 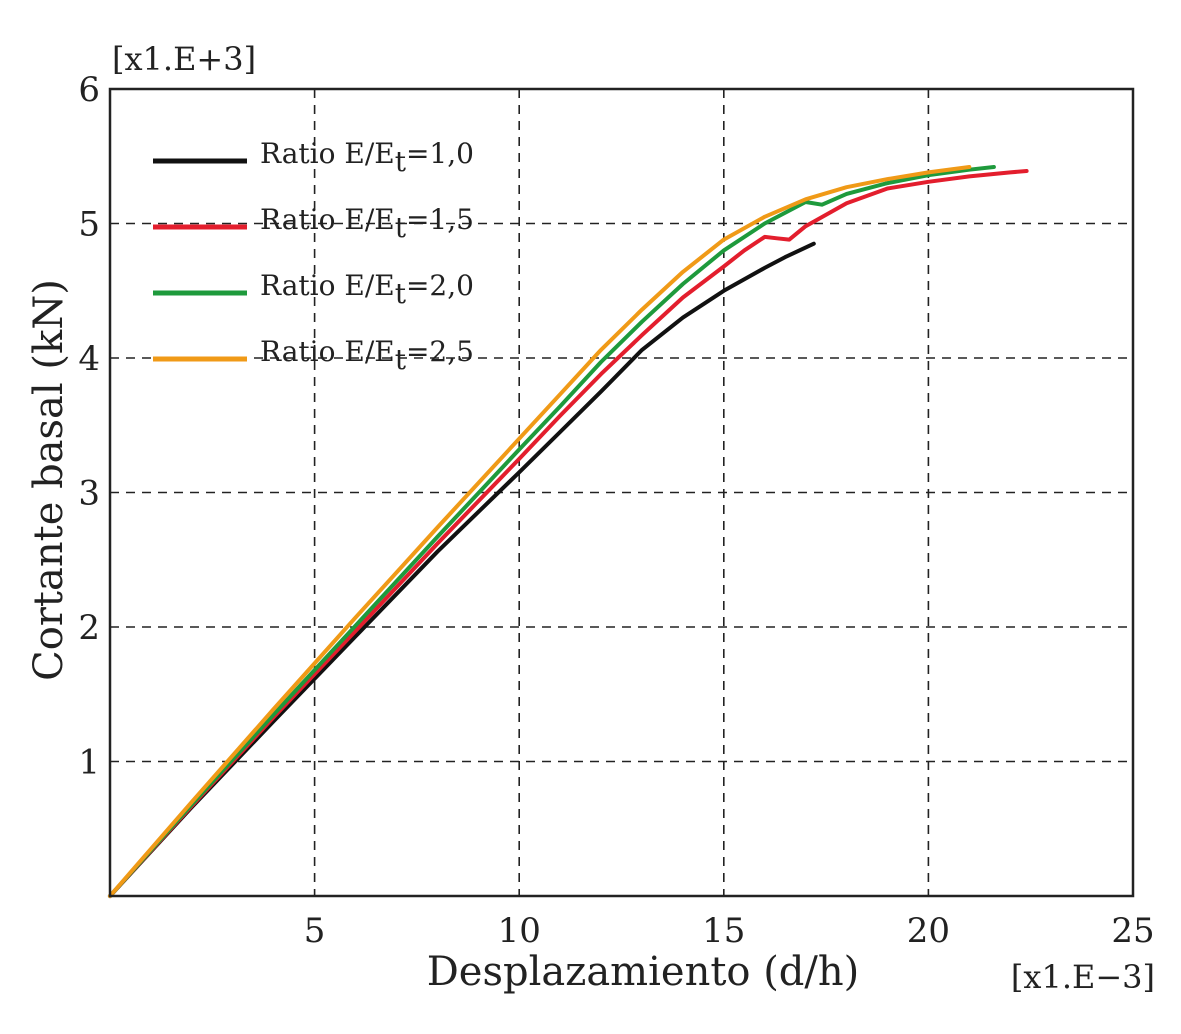 What do you see at coordinates (519, 931) in the screenshot?
I see `x-tick-label: 10` at bounding box center [519, 931].